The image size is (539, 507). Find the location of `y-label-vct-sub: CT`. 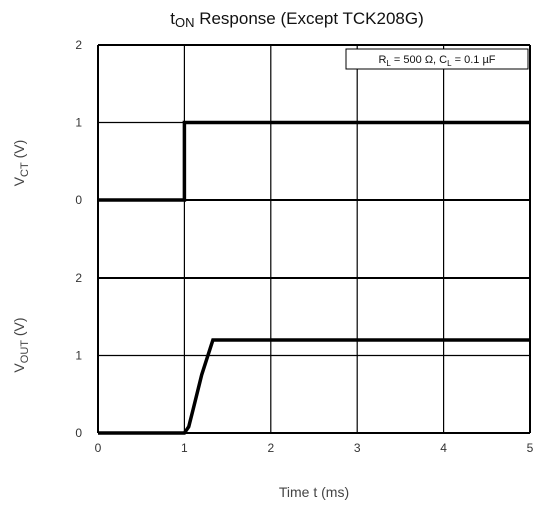

y-label-vct-sub: CT is located at coordinates (25, 169).